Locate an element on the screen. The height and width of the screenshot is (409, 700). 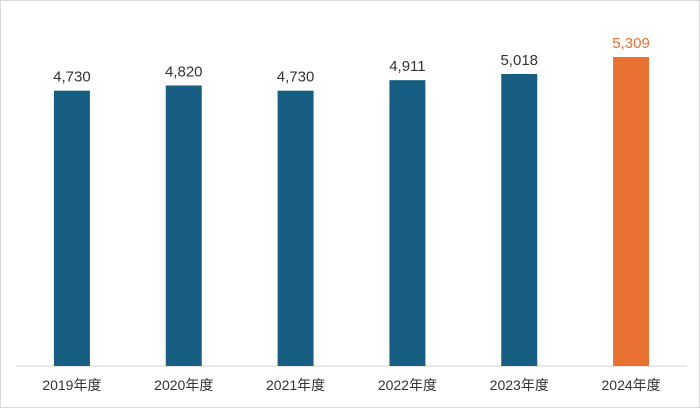
x-tick-label-3: 2022年度 is located at coordinates (407, 385).